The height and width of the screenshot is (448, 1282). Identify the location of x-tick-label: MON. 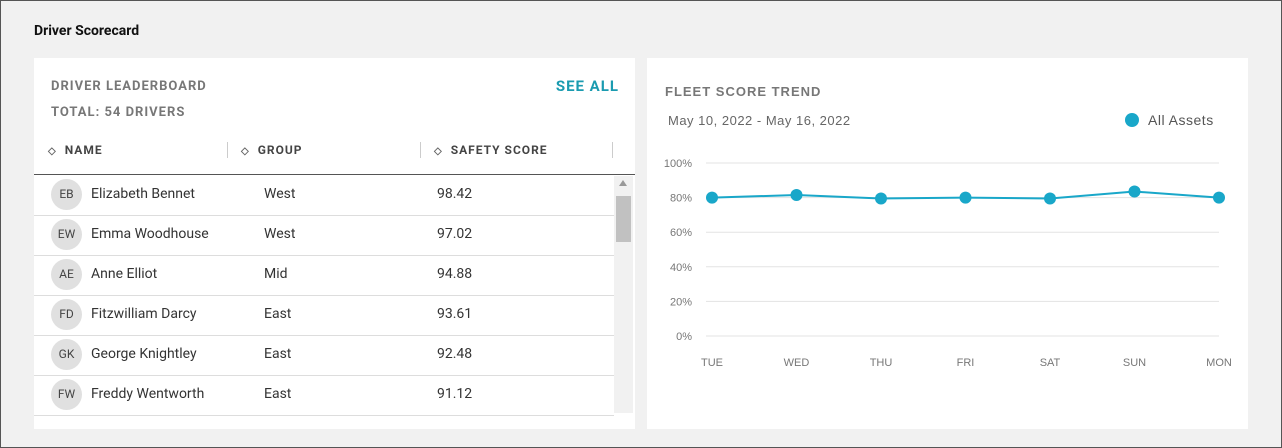
(1219, 363).